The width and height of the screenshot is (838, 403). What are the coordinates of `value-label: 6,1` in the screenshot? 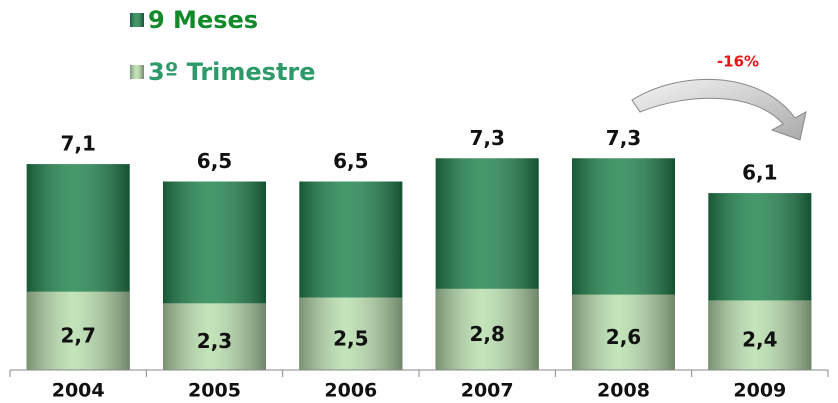 It's located at (759, 173).